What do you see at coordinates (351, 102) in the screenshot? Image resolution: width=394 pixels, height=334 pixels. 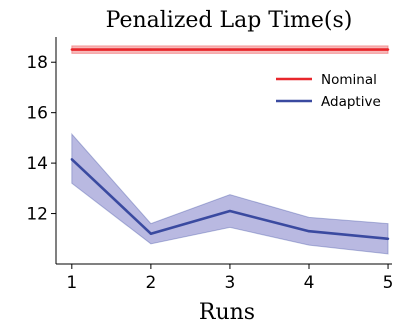 I see `legend-label-adaptive: Adaptive` at bounding box center [351, 102].